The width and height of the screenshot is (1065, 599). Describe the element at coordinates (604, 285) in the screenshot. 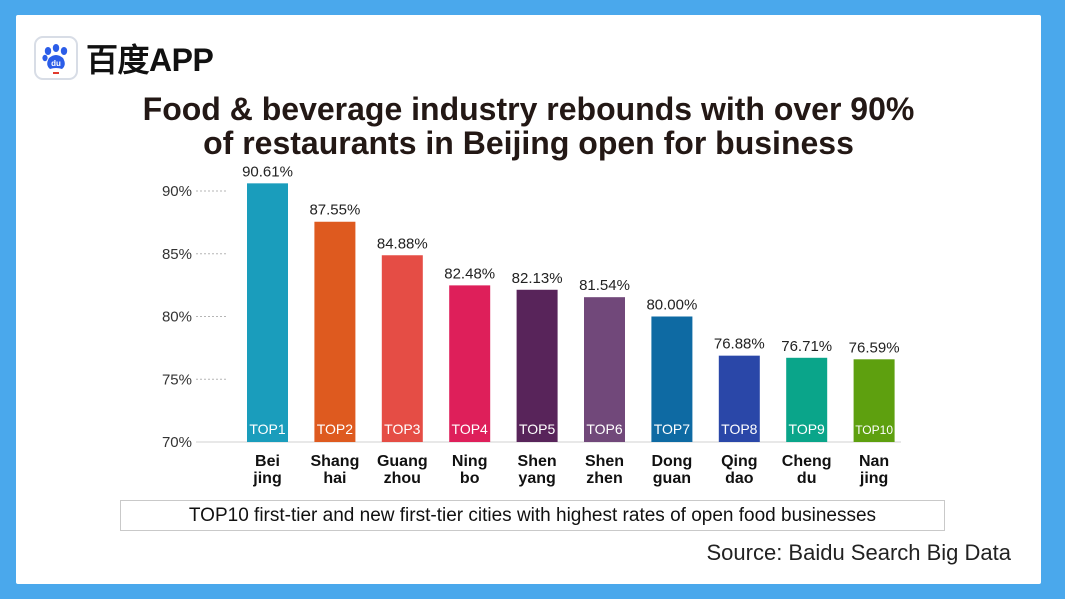

I see `data-label: 81.54%` at that location.